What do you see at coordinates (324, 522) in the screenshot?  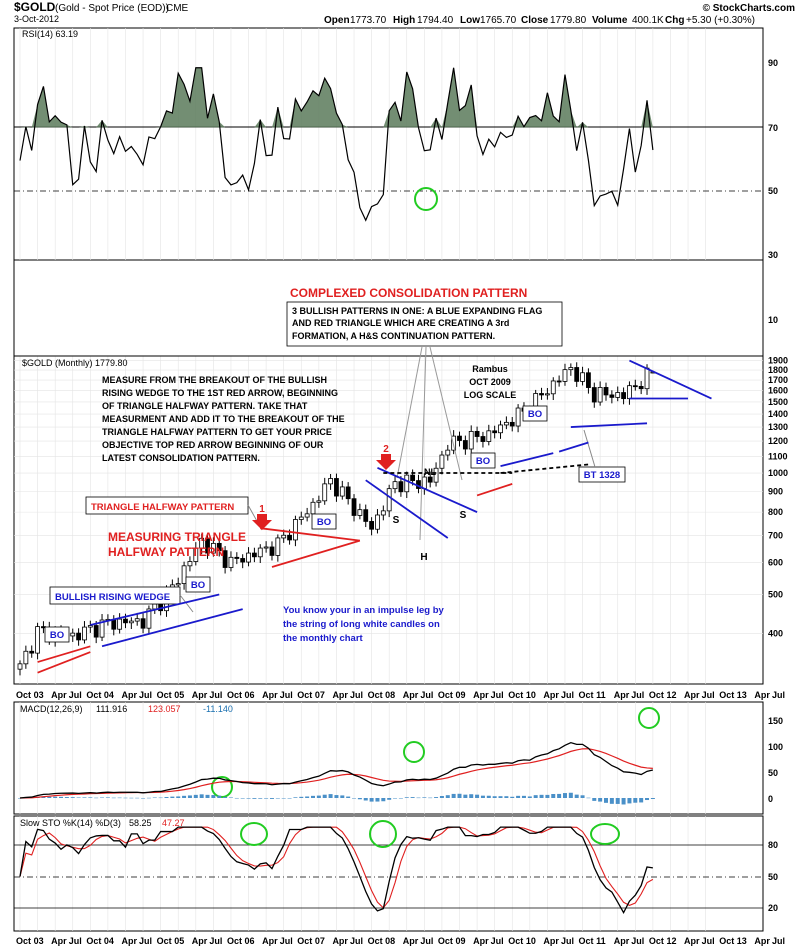 I see `bo-text-3: BO` at bounding box center [324, 522].